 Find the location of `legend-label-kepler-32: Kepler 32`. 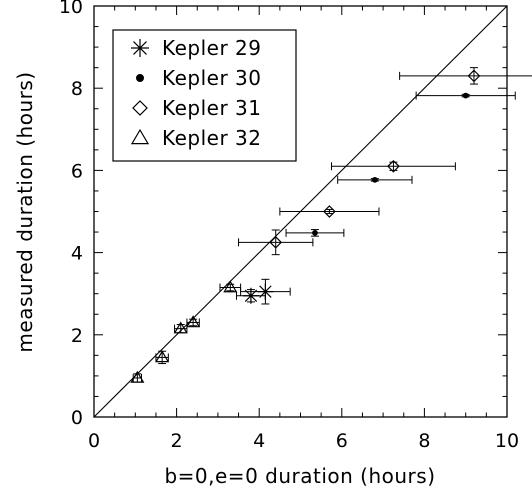

legend-label-kepler-32: Kepler 32 is located at coordinates (212, 138).